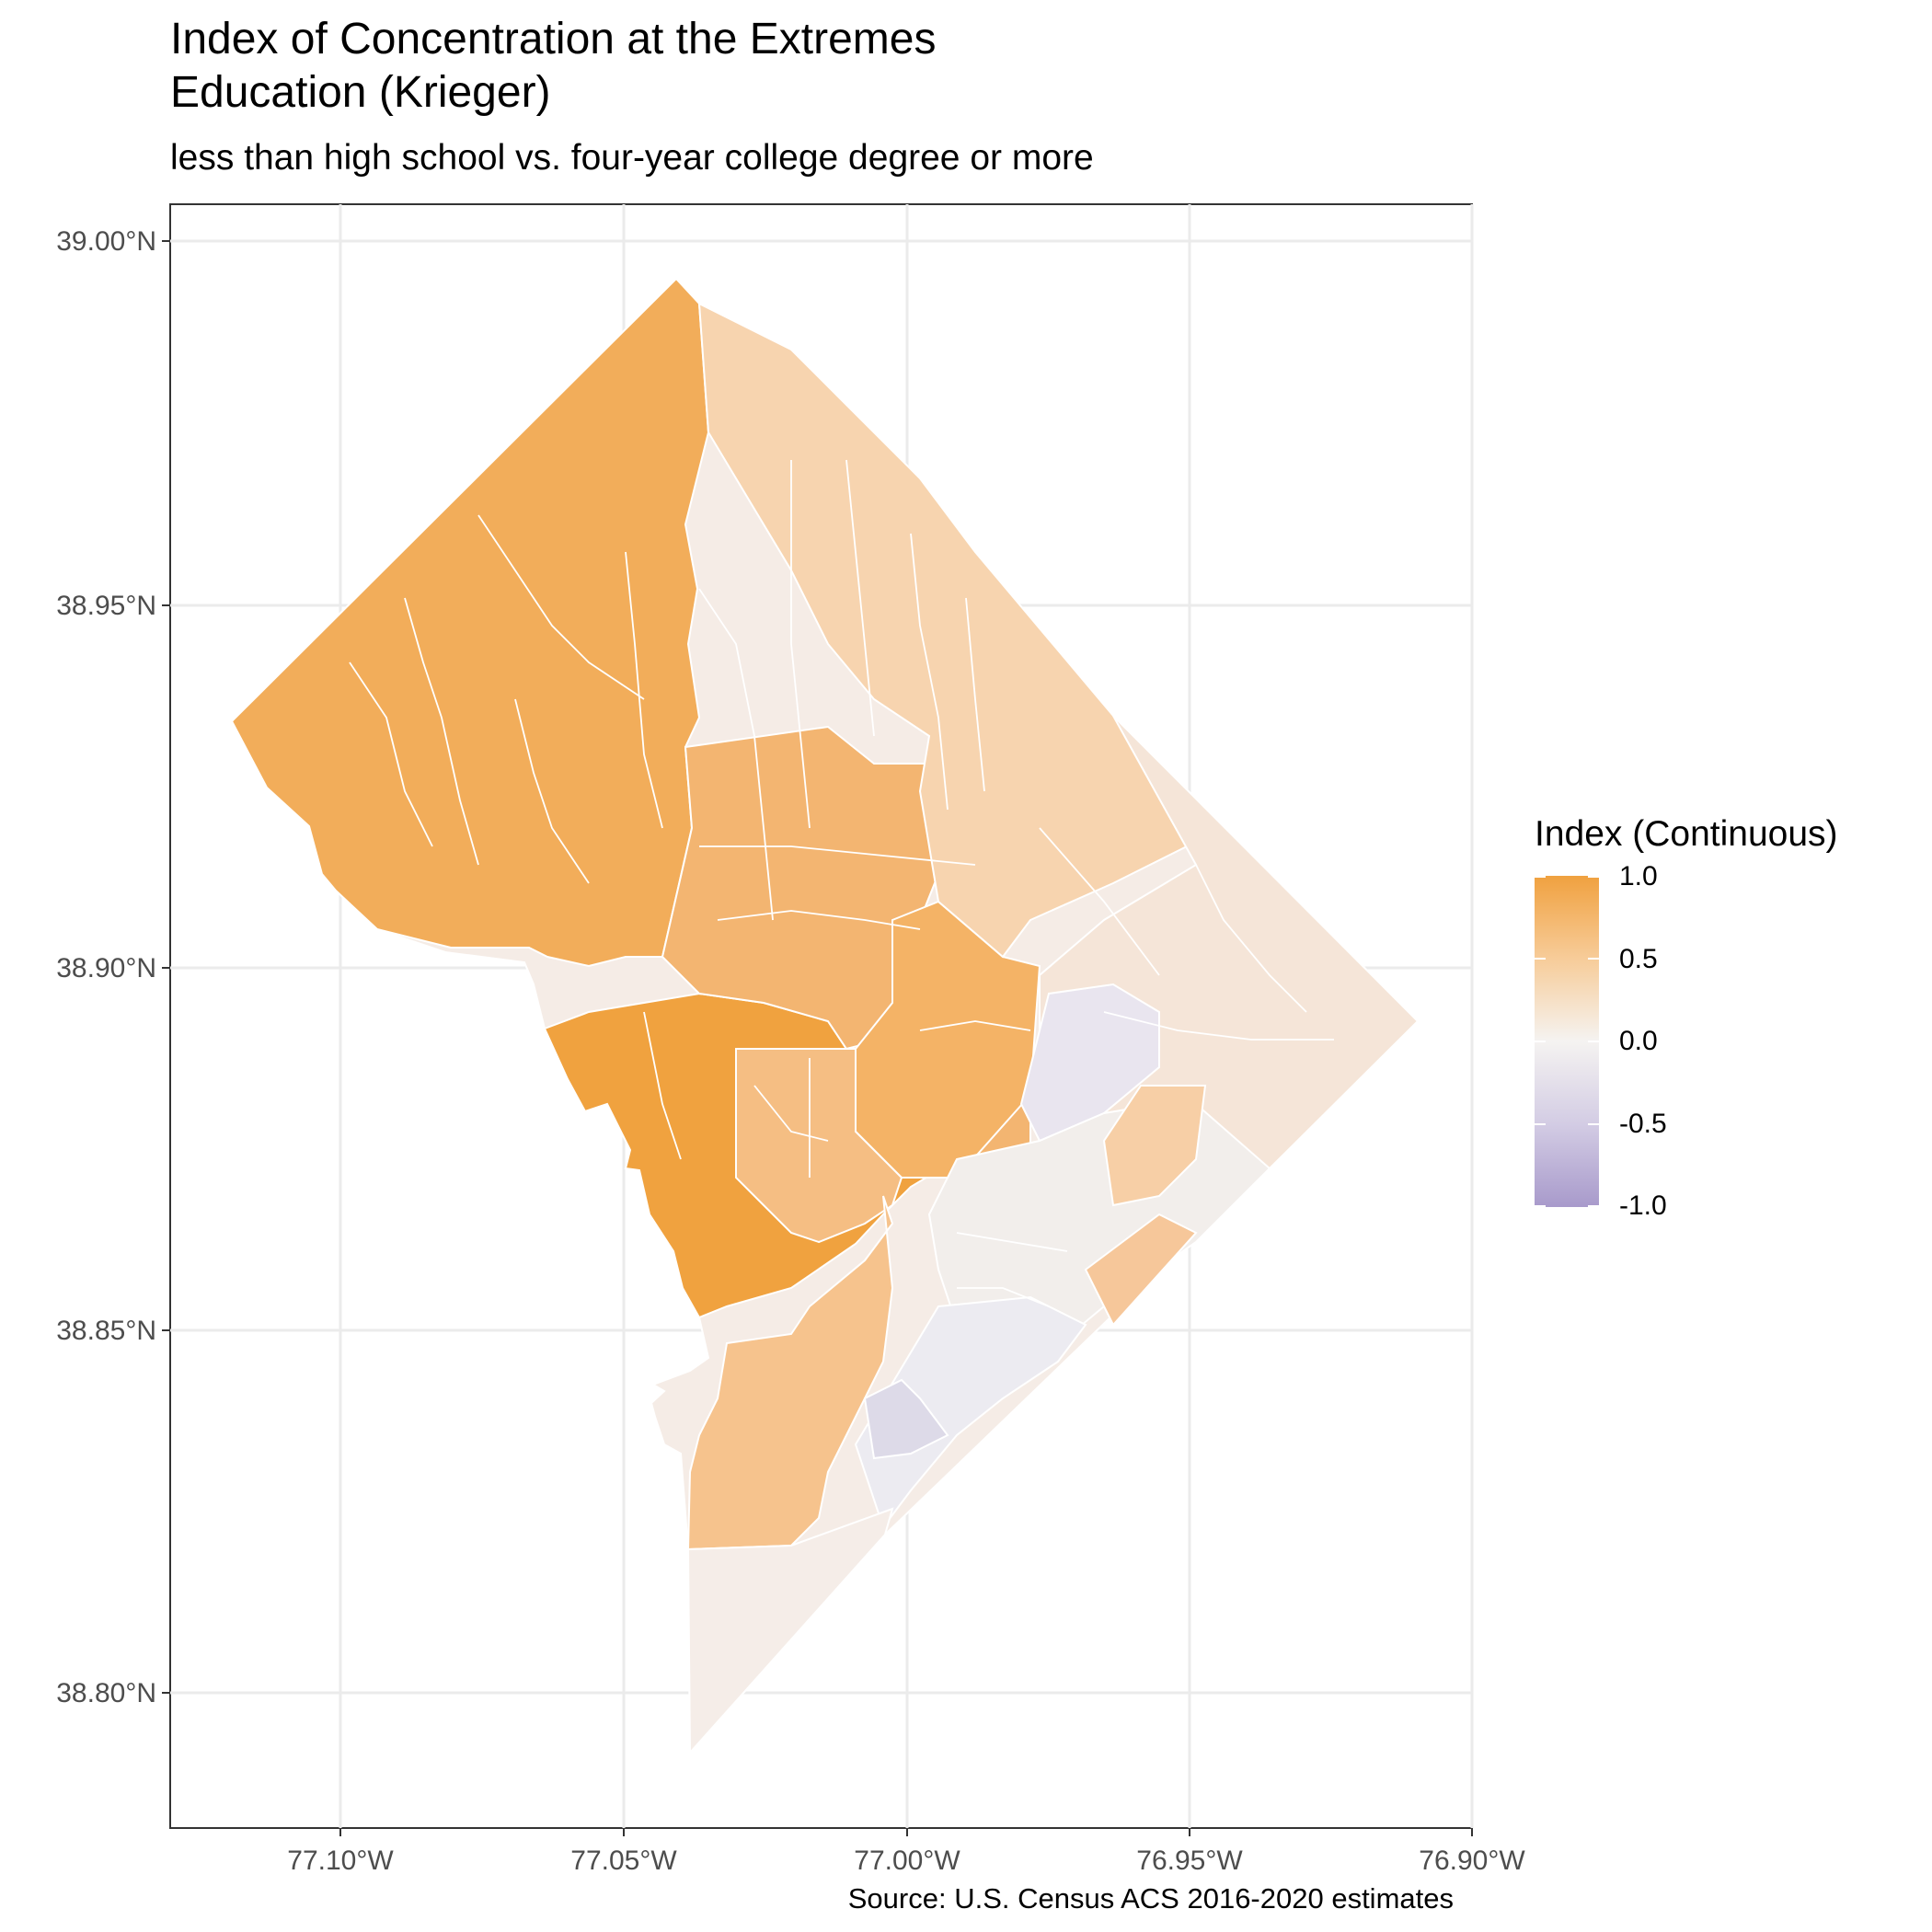 Image resolution: width=1932 pixels, height=1932 pixels. Describe the element at coordinates (1141, 1270) in the screenshot. I see `tract-region-se-orange` at that location.